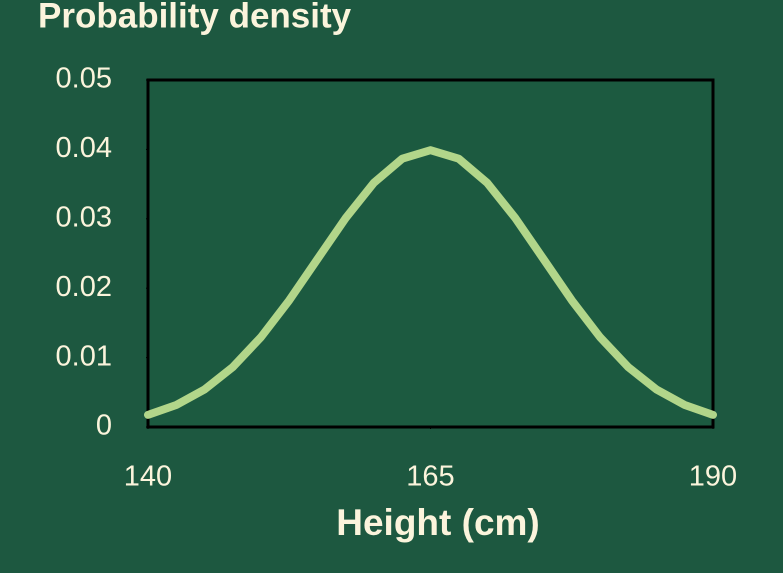  What do you see at coordinates (430, 477) in the screenshot?
I see `x-tick-label: 165` at bounding box center [430, 477].